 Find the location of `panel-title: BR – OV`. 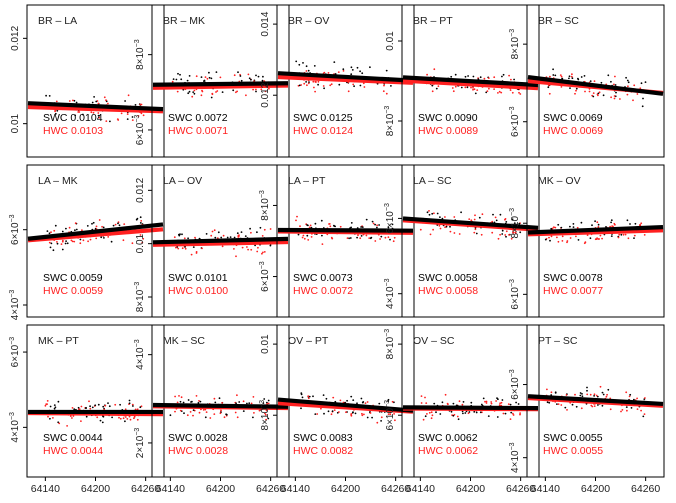

panel-title: BR – OV is located at coordinates (308, 21).